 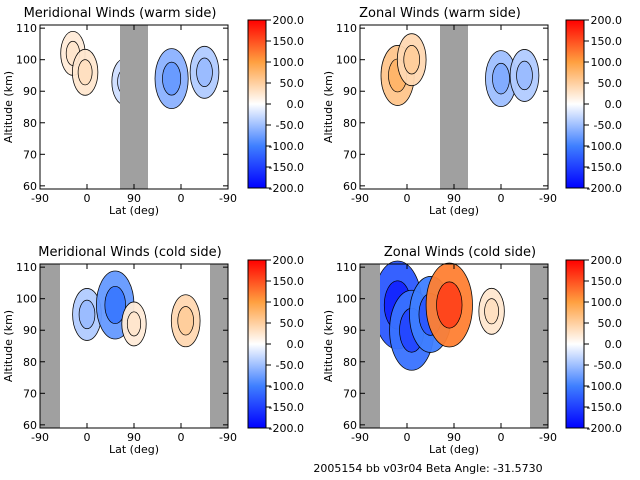 I want to click on panel-title: Meridional Winds (cold side), so click(x=129, y=252).